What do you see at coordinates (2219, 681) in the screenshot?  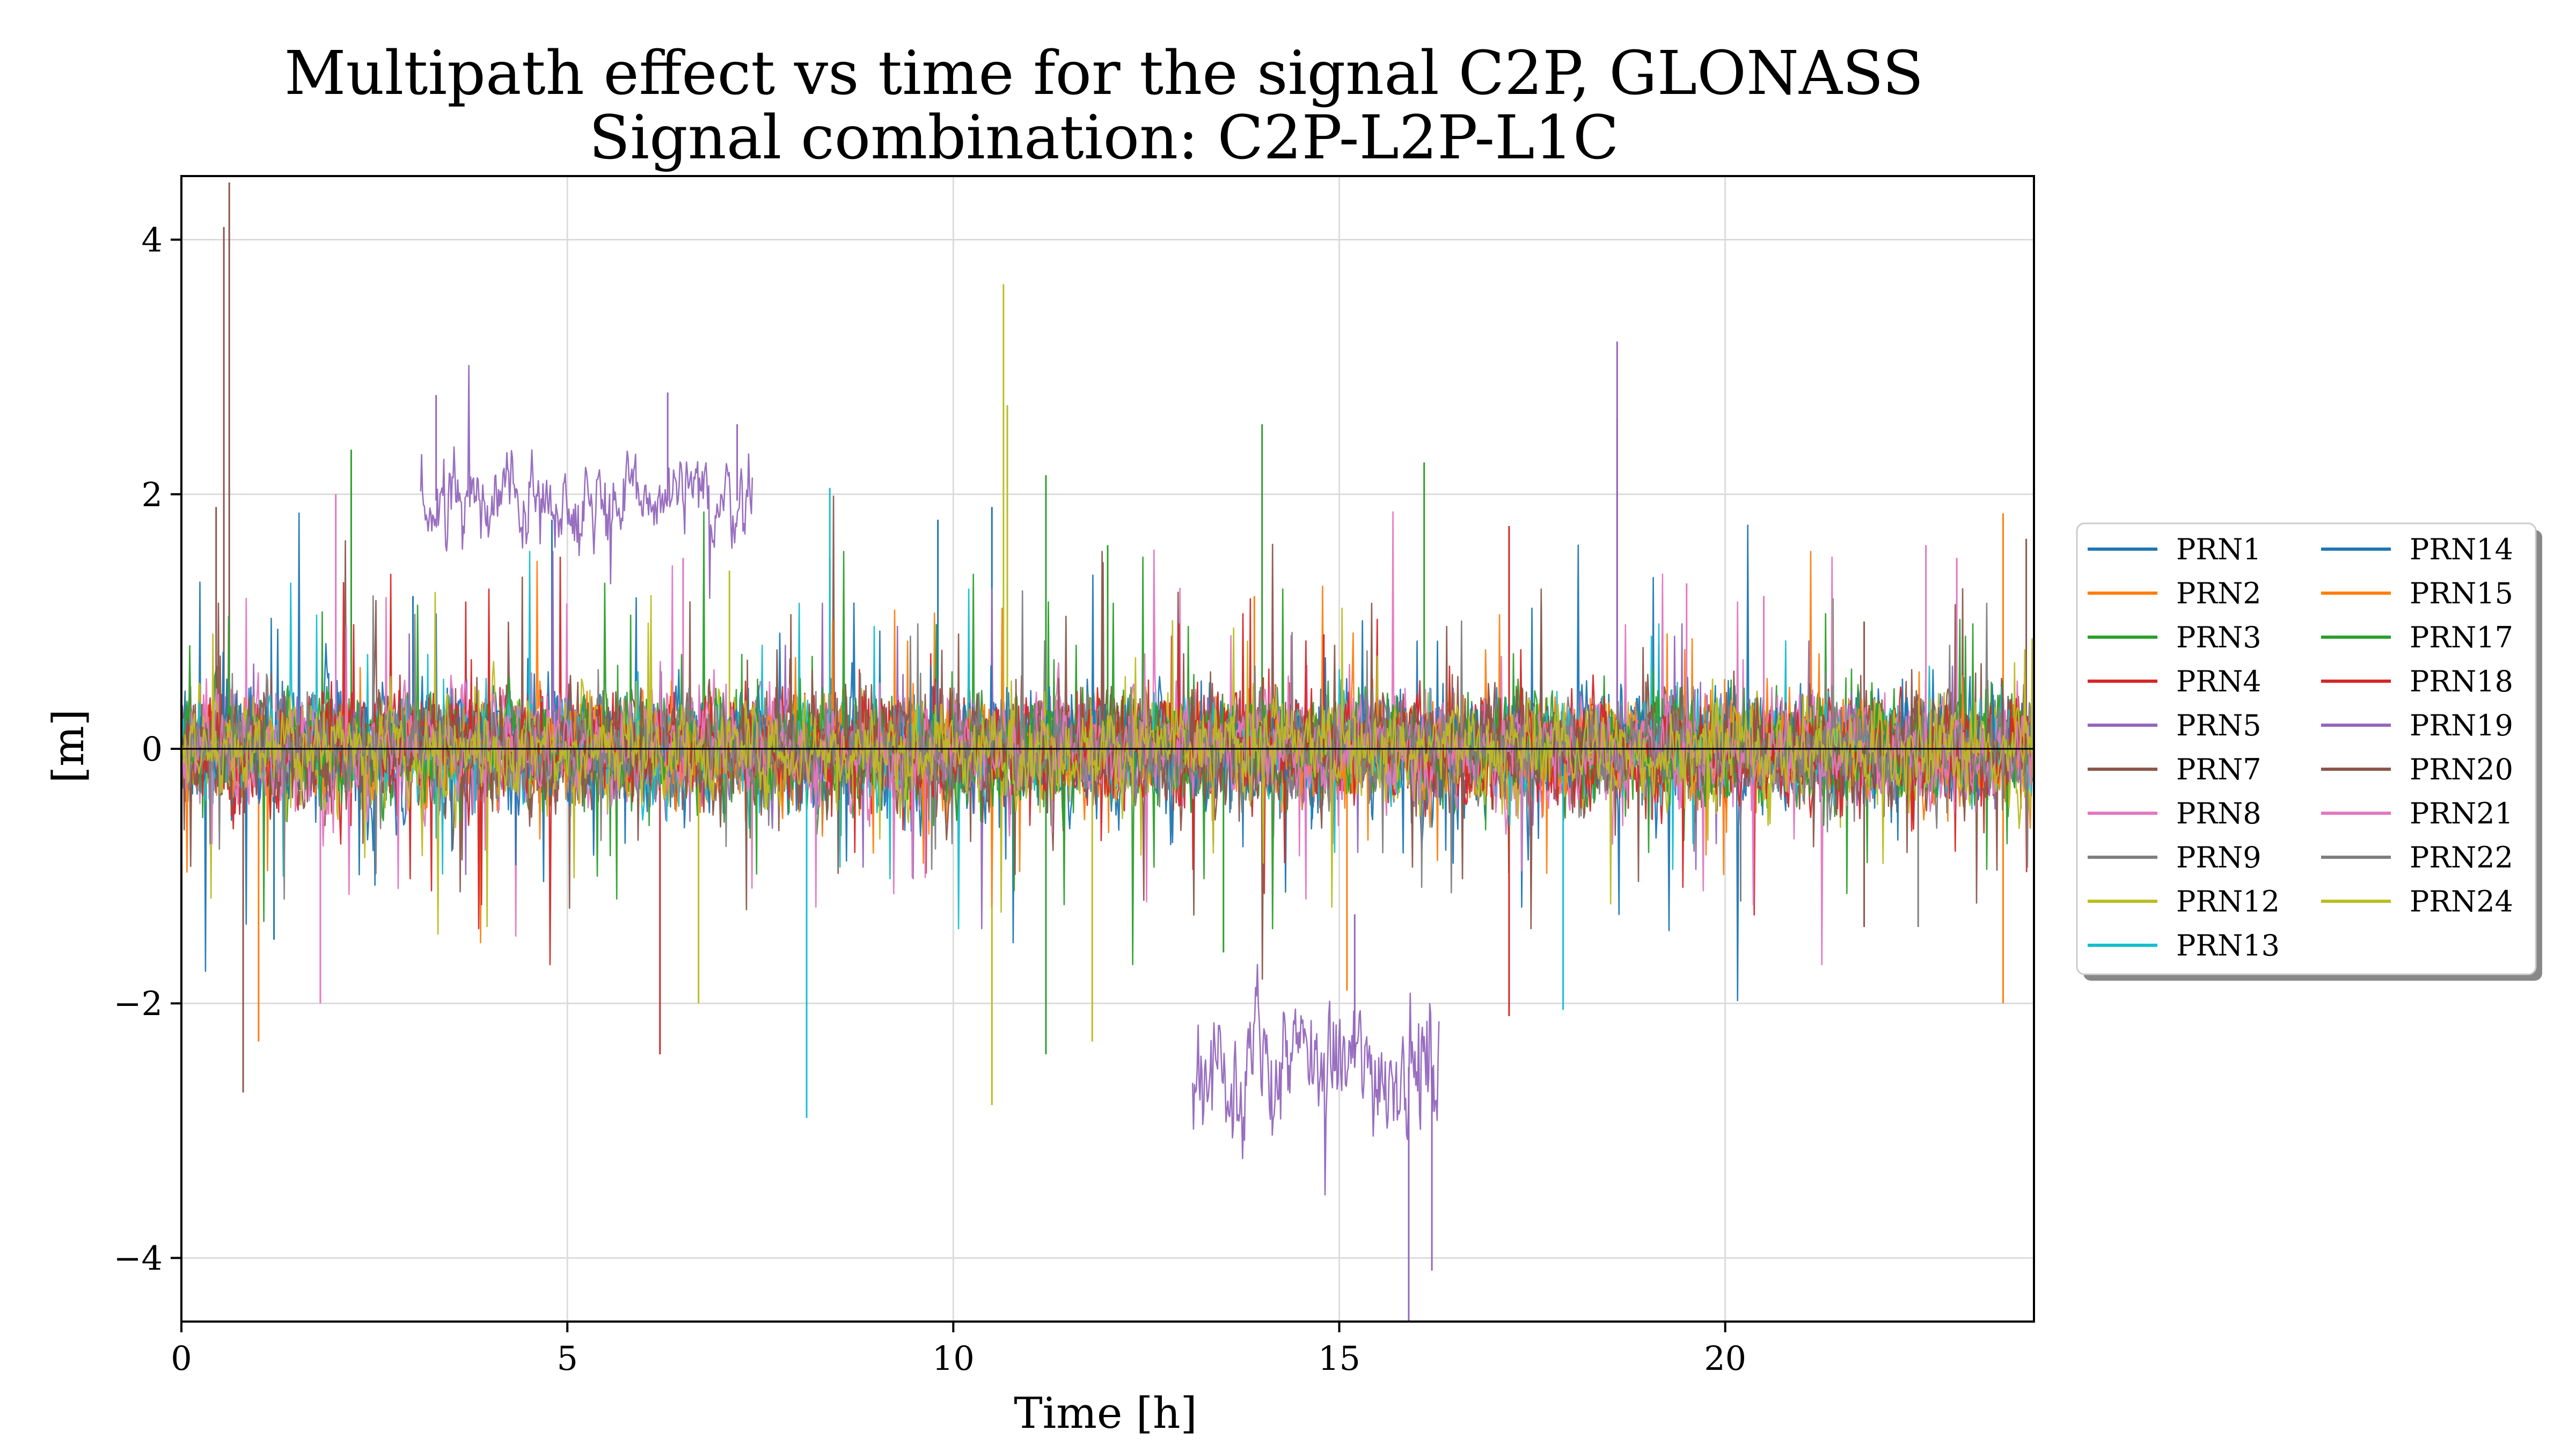 I see `legend-label-prn4: PRN4` at bounding box center [2219, 681].